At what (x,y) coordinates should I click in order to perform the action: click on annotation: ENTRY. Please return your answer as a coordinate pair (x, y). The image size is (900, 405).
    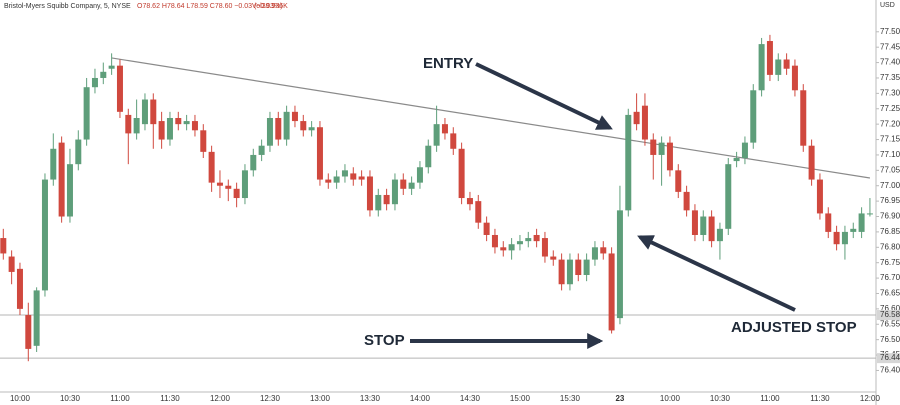
    Looking at the image, I should click on (448, 63).